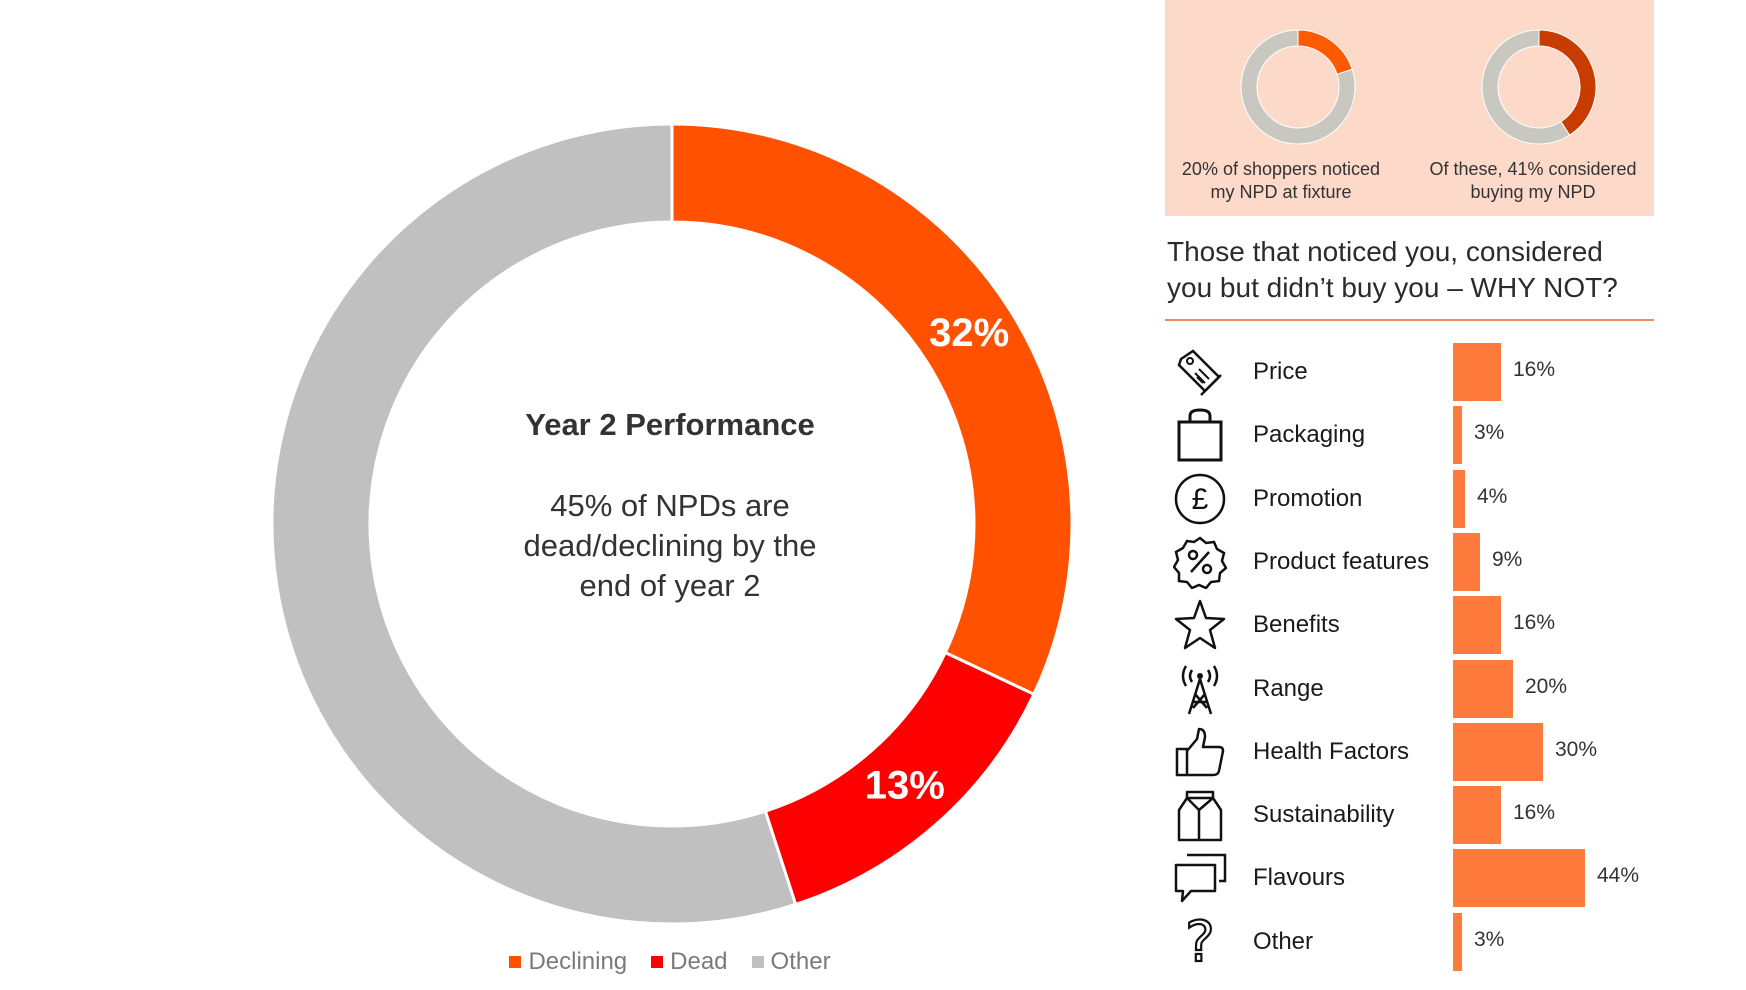  Describe the element at coordinates (1308, 498) in the screenshot. I see `reason-label-promotion: Promotion` at that location.